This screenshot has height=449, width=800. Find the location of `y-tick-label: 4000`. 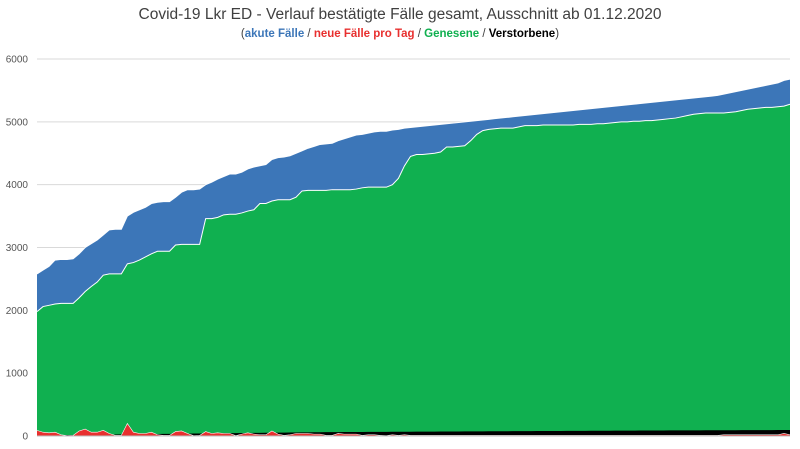

y-tick-label: 4000 is located at coordinates (17, 185).